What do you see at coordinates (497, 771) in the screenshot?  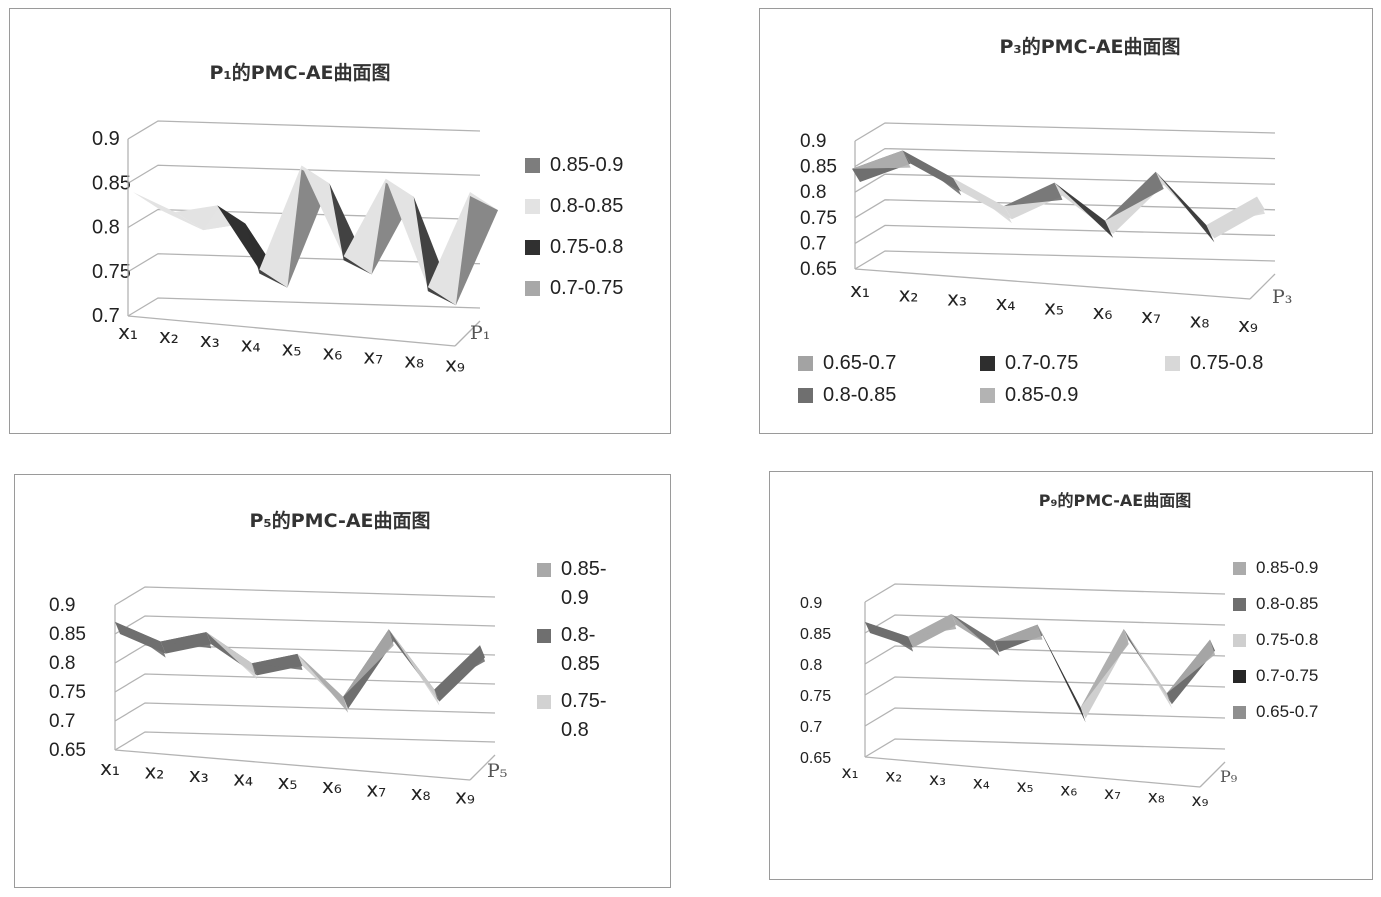 I see `depth-axis-label: P₅` at bounding box center [497, 771].